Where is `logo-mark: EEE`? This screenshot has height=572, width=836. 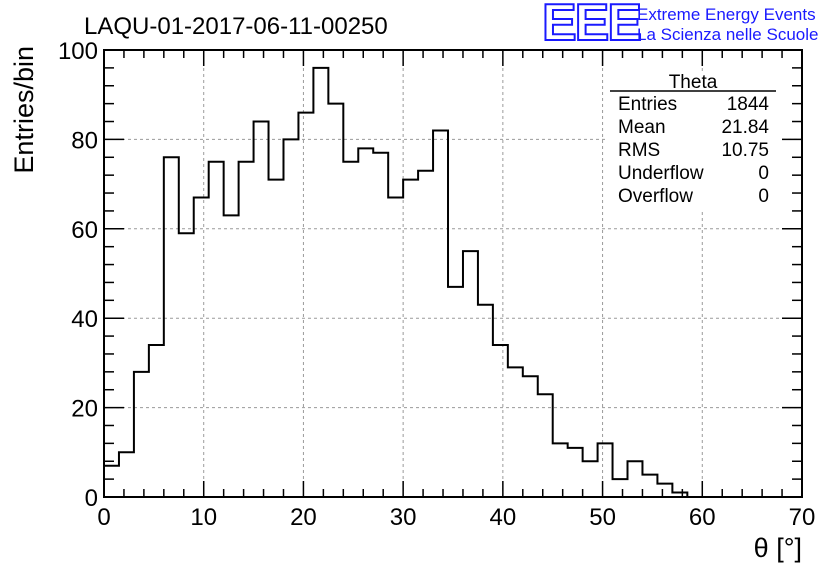 logo-mark: EEE is located at coordinates (591, 26).